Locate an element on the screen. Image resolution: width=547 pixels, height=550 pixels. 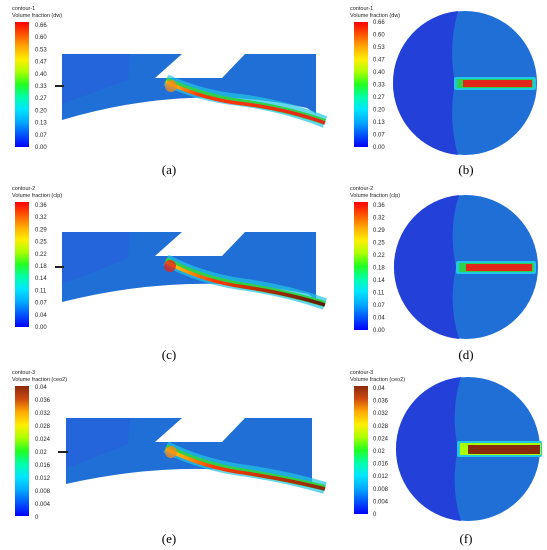
caption-c: (c) is located at coordinates (169, 354).